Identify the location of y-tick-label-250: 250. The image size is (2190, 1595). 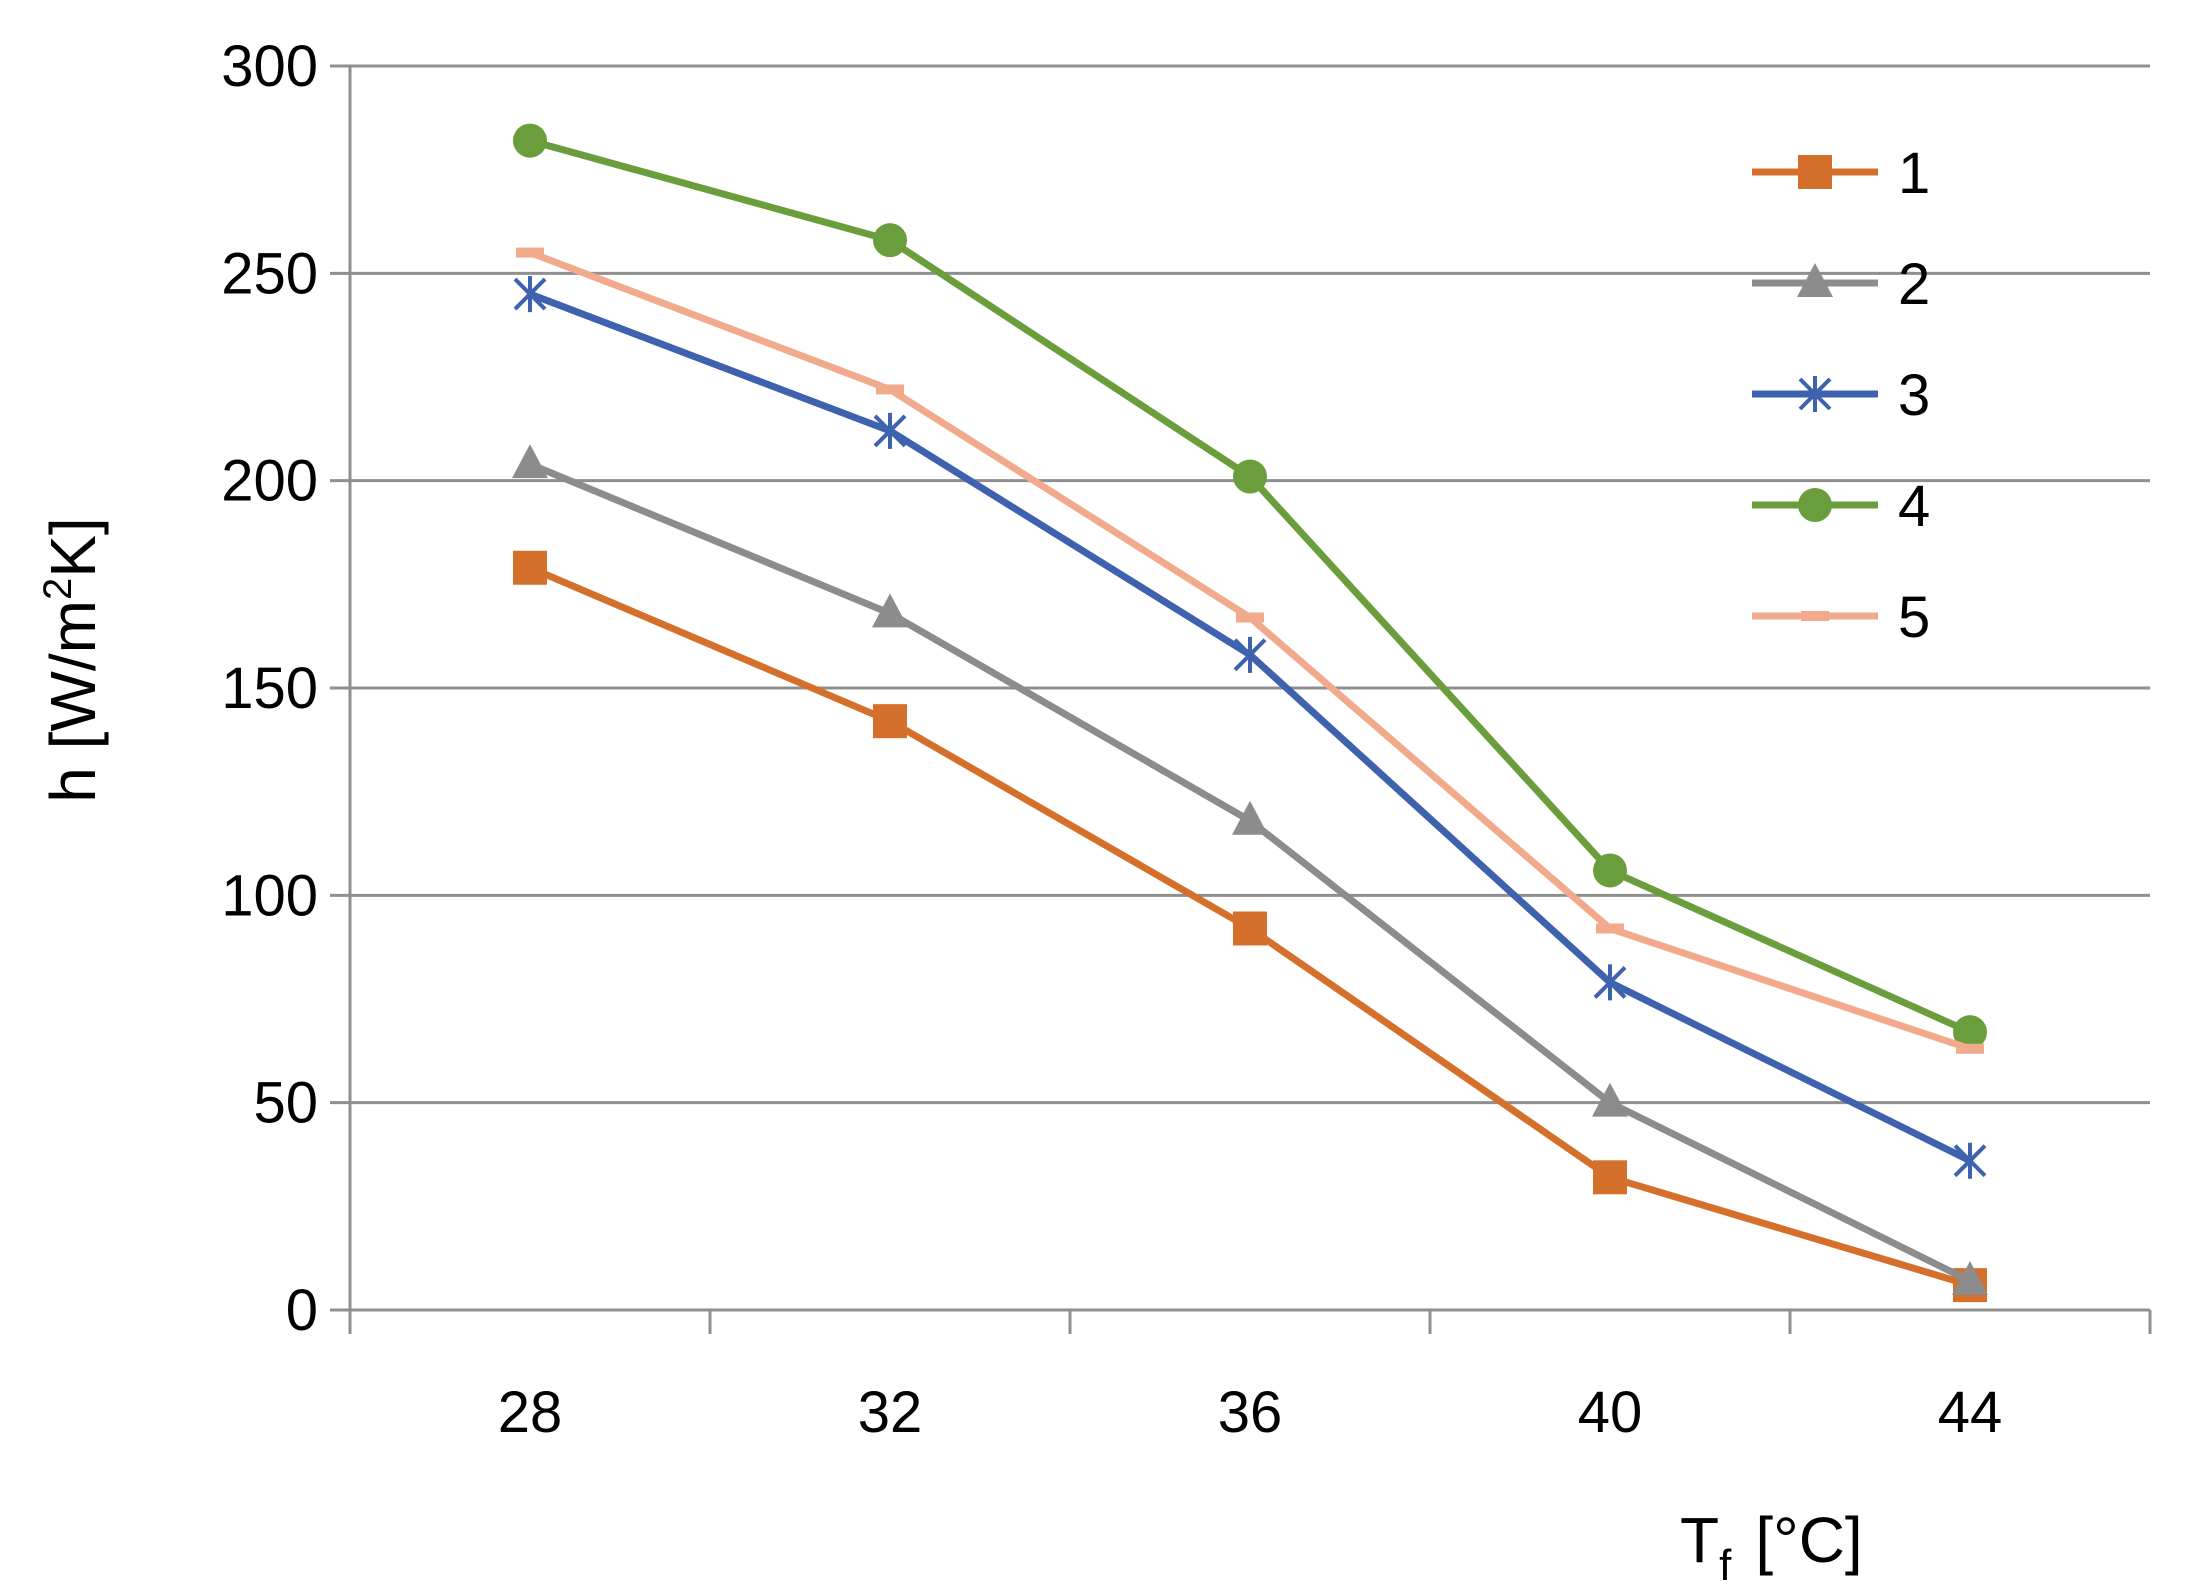
(269, 273).